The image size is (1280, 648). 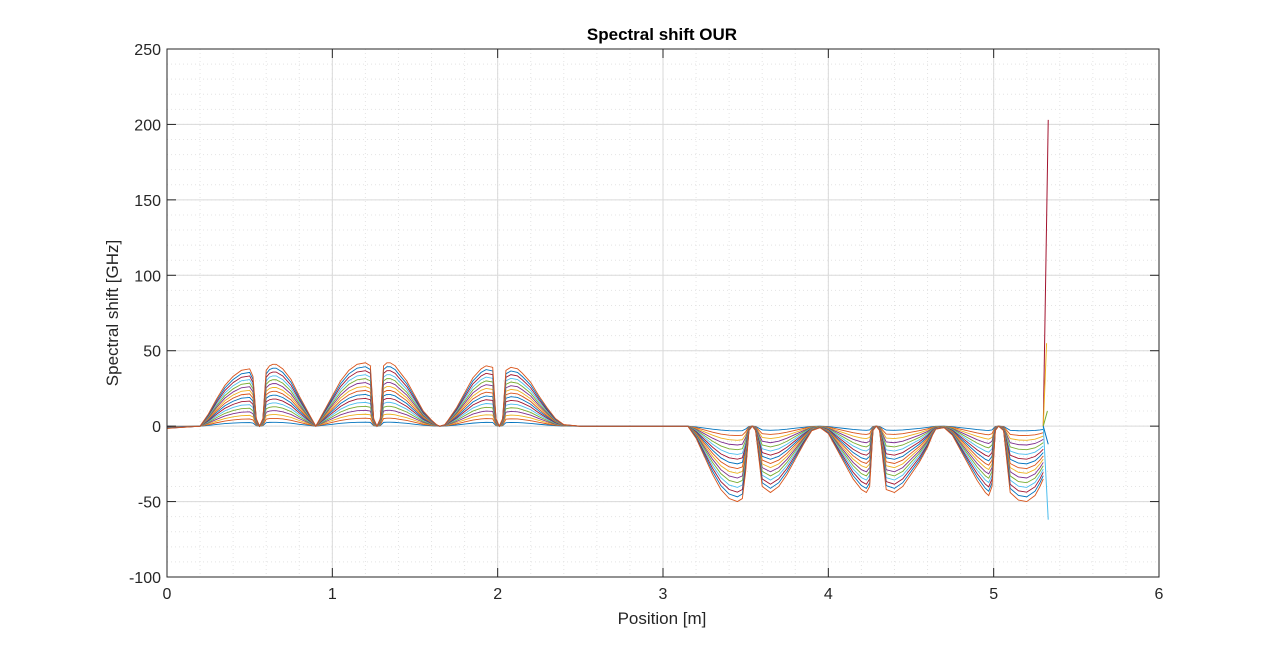 What do you see at coordinates (147, 276) in the screenshot?
I see `y-tick-label: 100` at bounding box center [147, 276].